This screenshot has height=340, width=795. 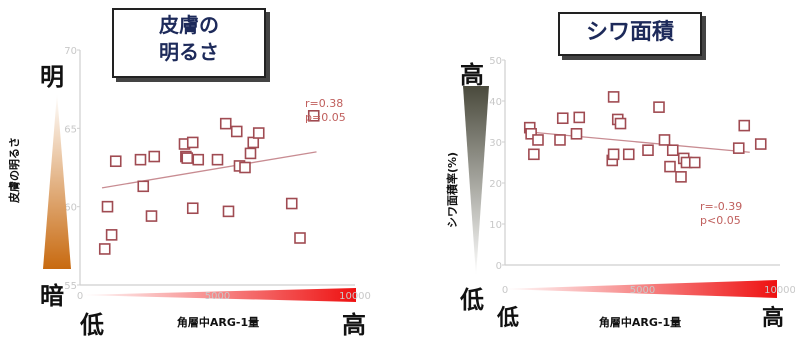 What do you see at coordinates (472, 300) in the screenshot?
I see `scale-bottom-label: 低` at bounding box center [472, 300].